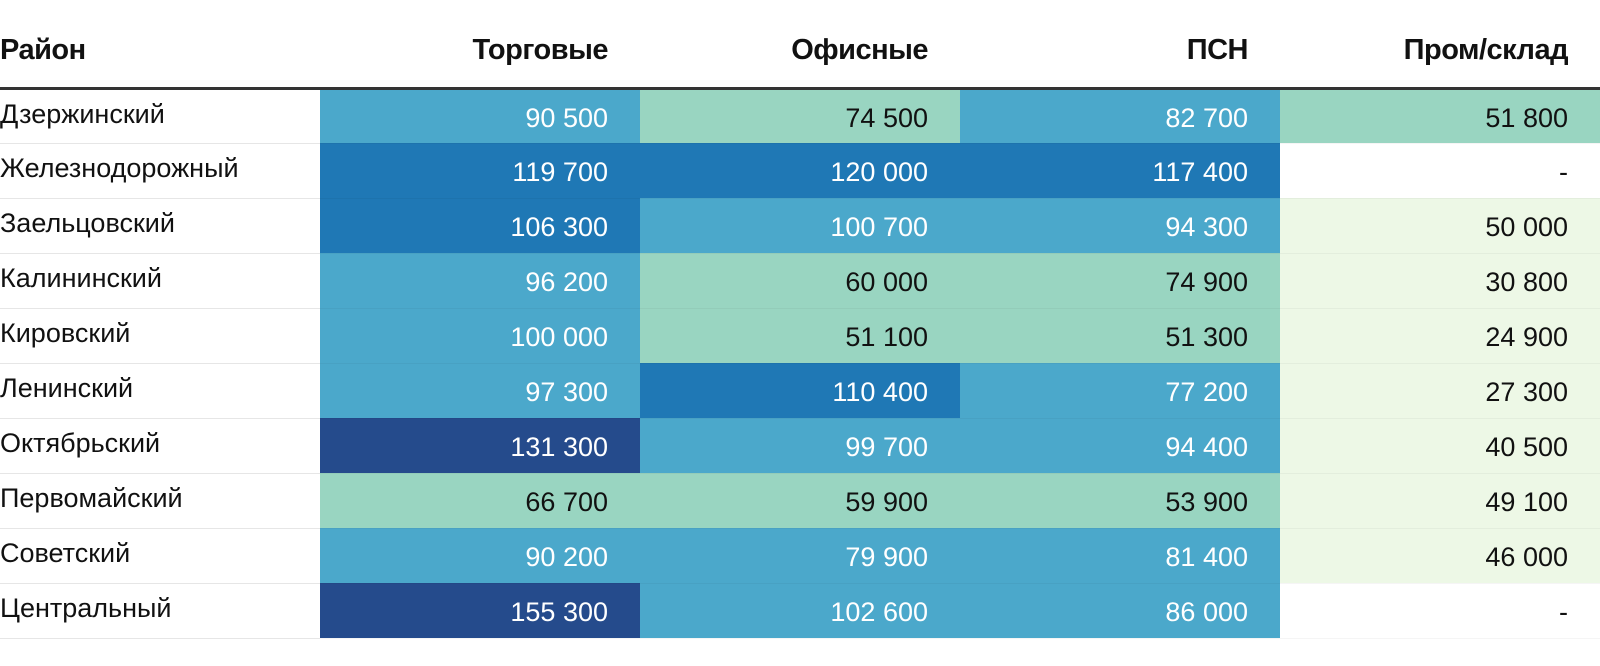 The height and width of the screenshot is (666, 1600). I want to click on value-cell-psn: 77 200, so click(1120, 391).